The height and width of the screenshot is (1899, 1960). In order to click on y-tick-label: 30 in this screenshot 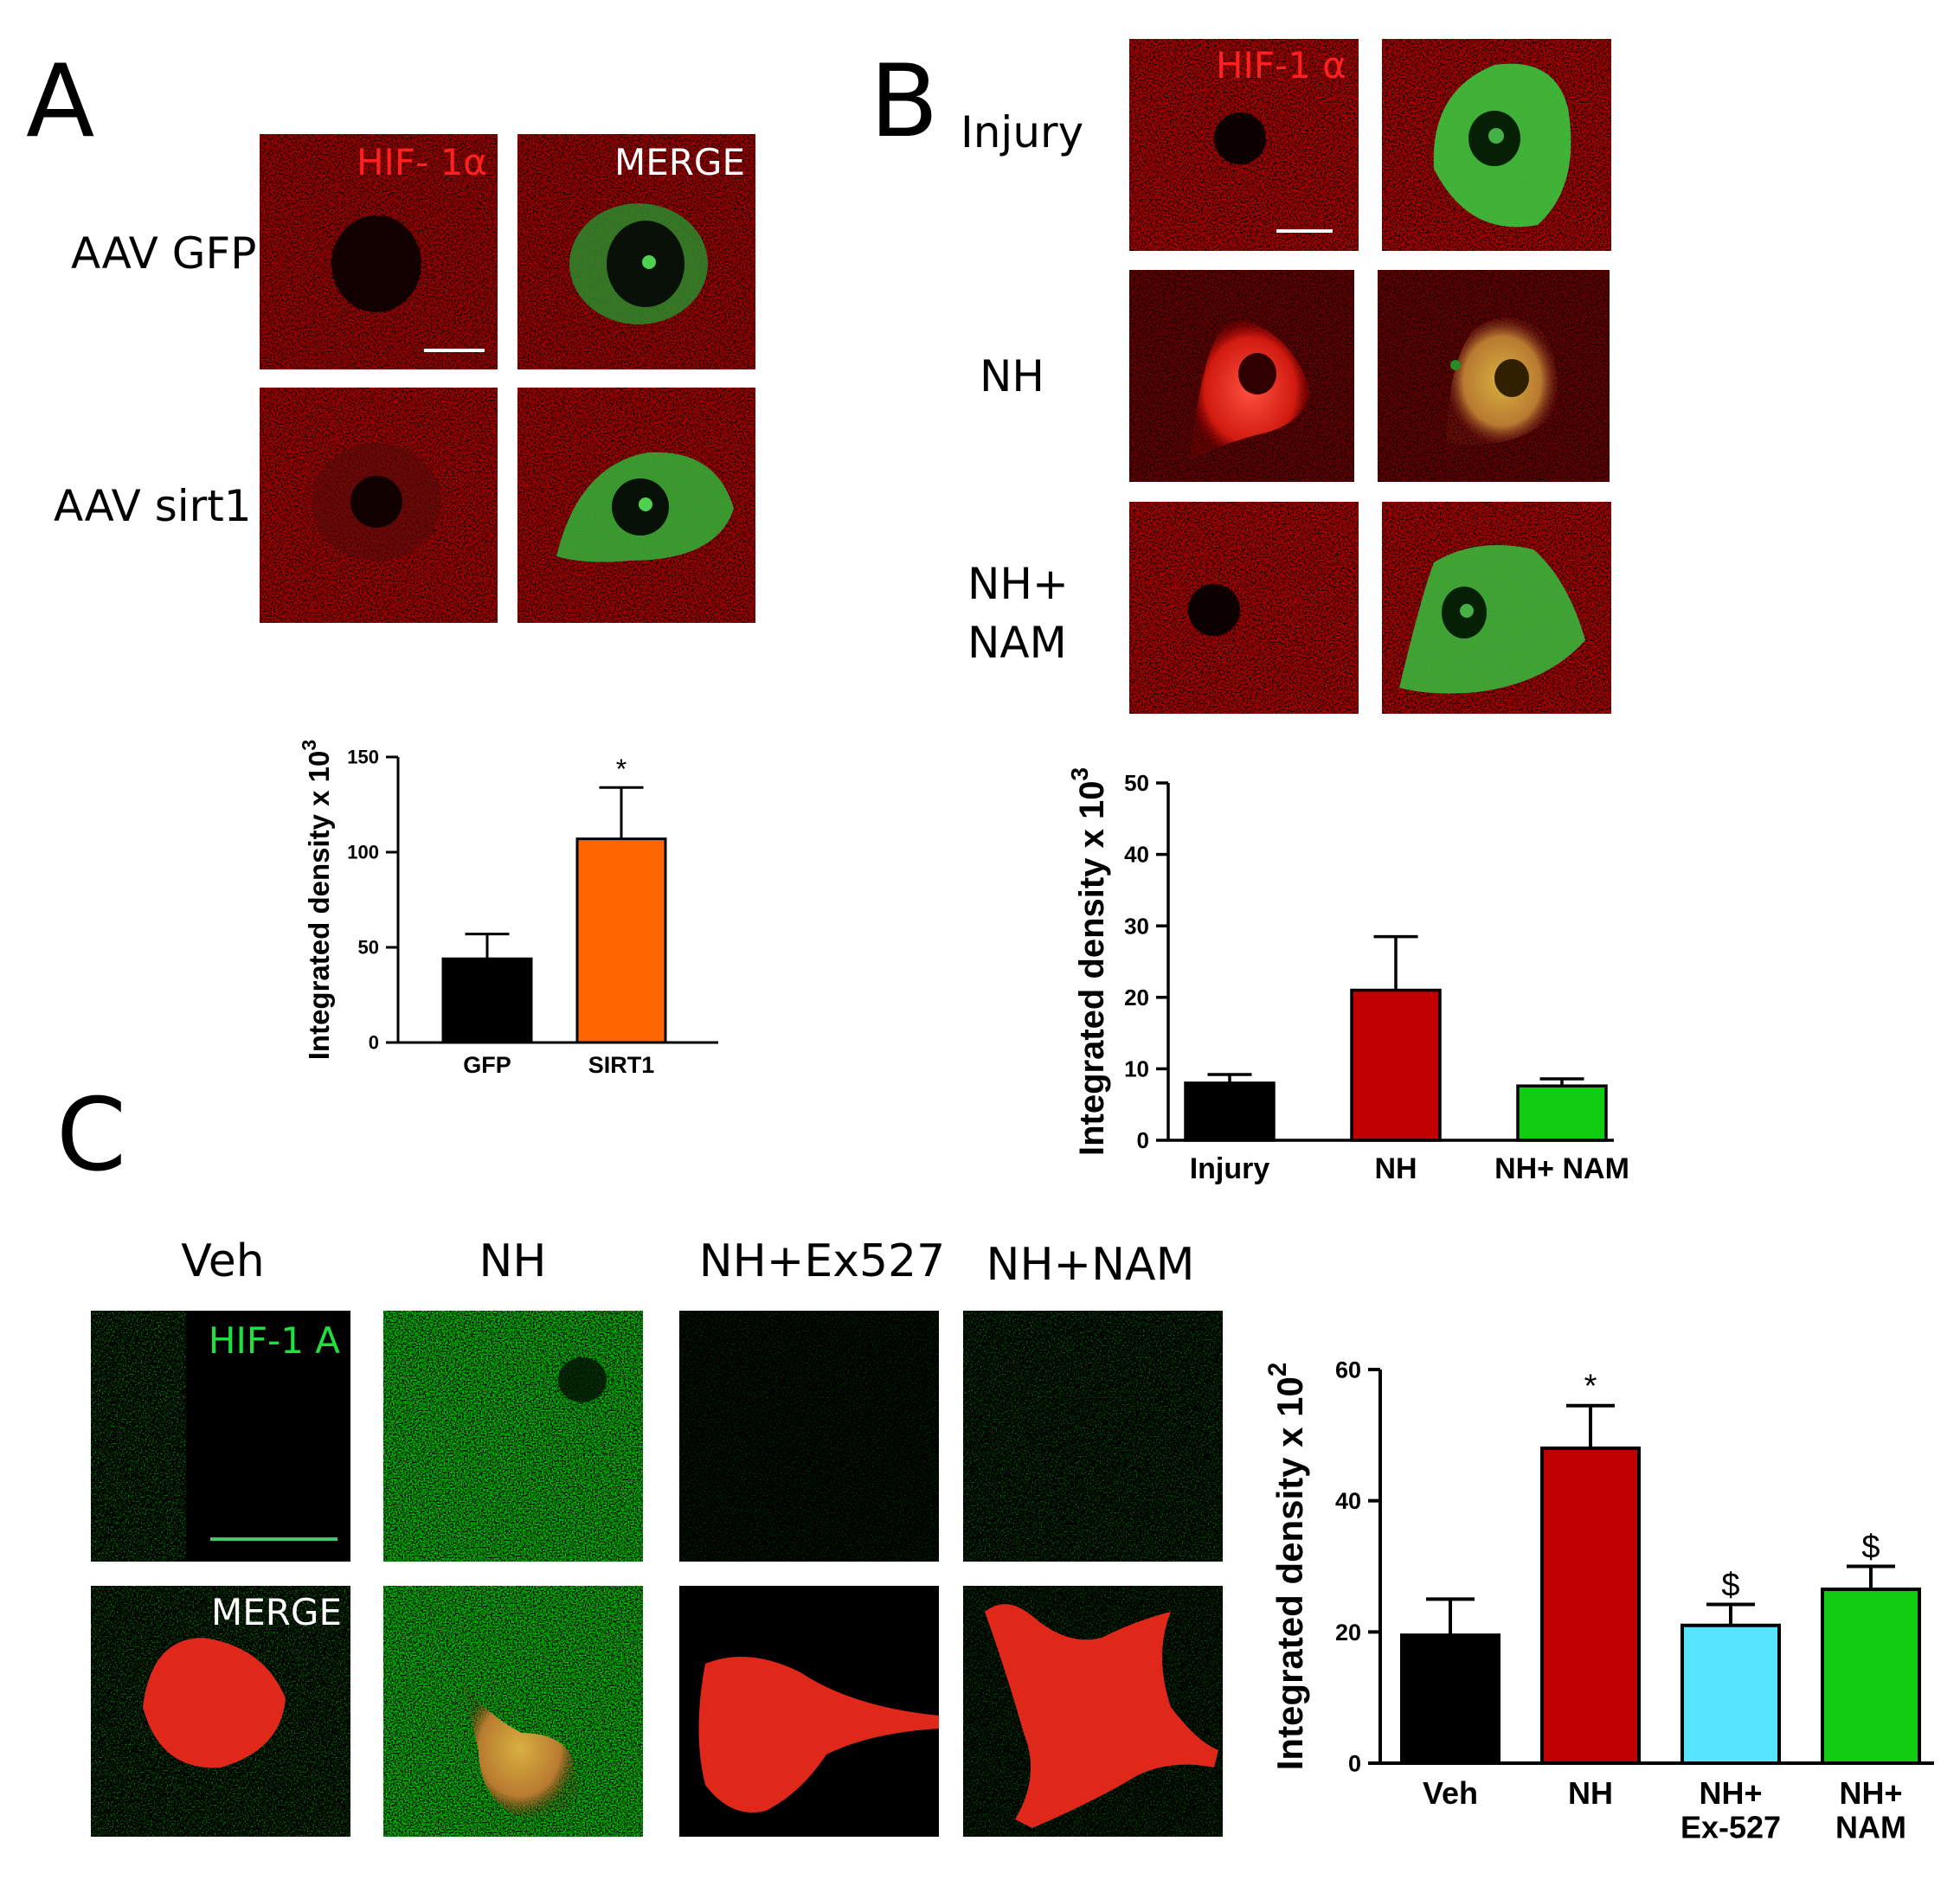, I will do `click(1136, 926)`.